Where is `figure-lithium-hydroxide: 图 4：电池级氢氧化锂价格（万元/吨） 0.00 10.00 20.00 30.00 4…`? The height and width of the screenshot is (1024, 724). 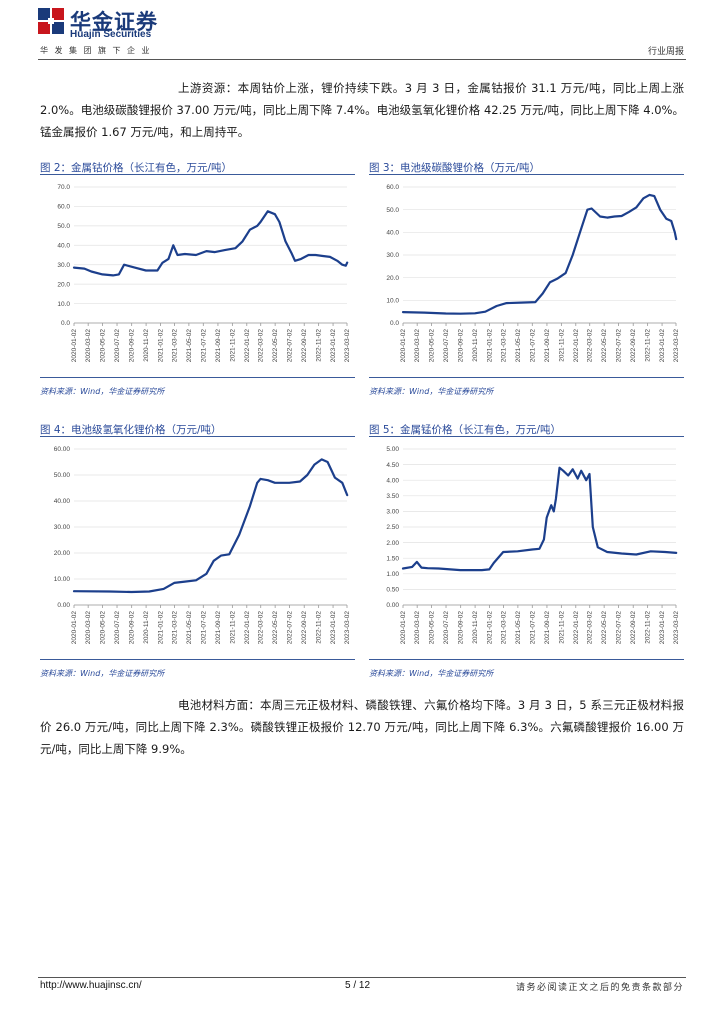
figure-lithium-hydroxide: 图 4：电池级氢氧化锂价格（万元/吨） 0.00 10.00 20.00 30.00 4… is located at coordinates (197, 548).